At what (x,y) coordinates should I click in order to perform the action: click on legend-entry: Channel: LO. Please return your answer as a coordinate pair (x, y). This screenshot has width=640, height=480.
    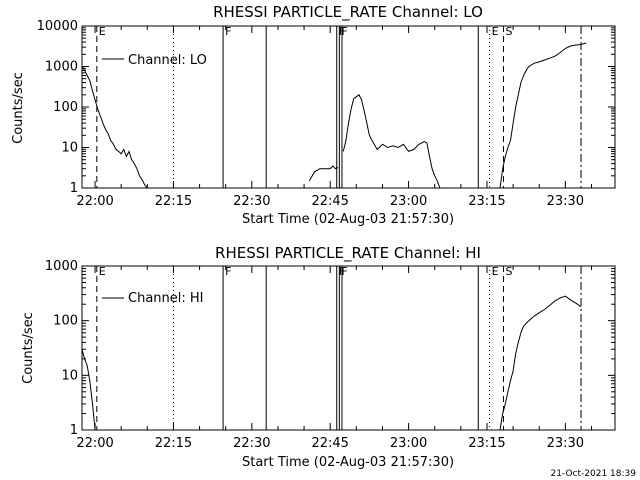
    Looking at the image, I should click on (167, 60).